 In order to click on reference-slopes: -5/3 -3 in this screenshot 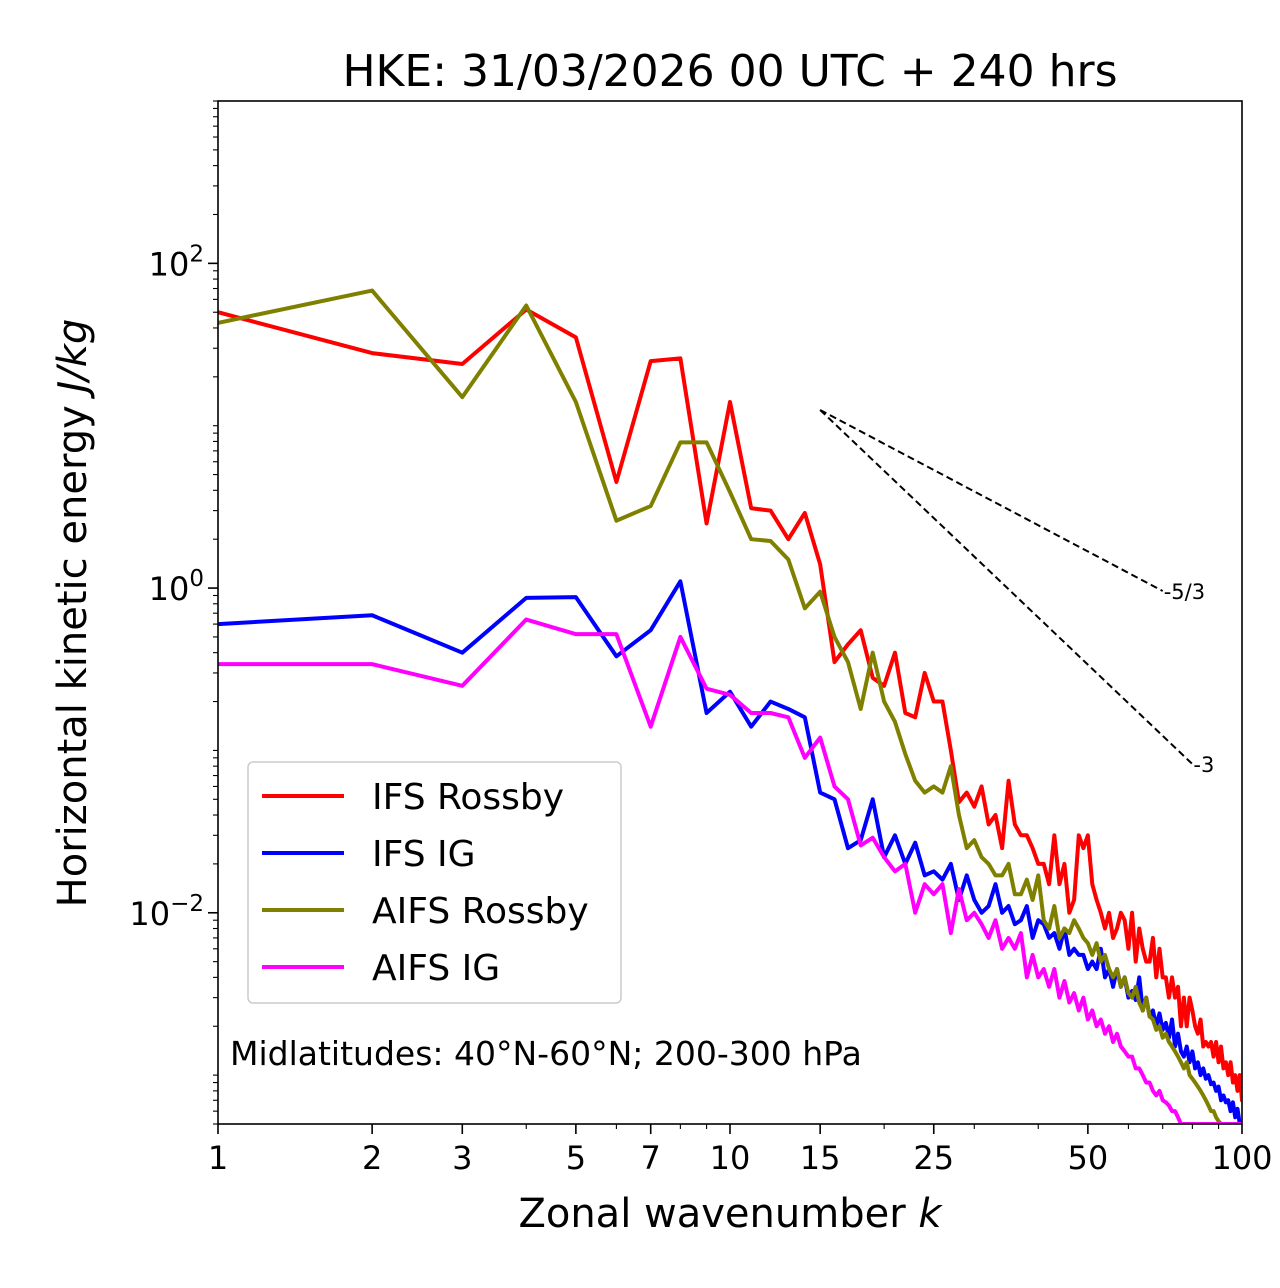, I will do `click(1016, 593)`.